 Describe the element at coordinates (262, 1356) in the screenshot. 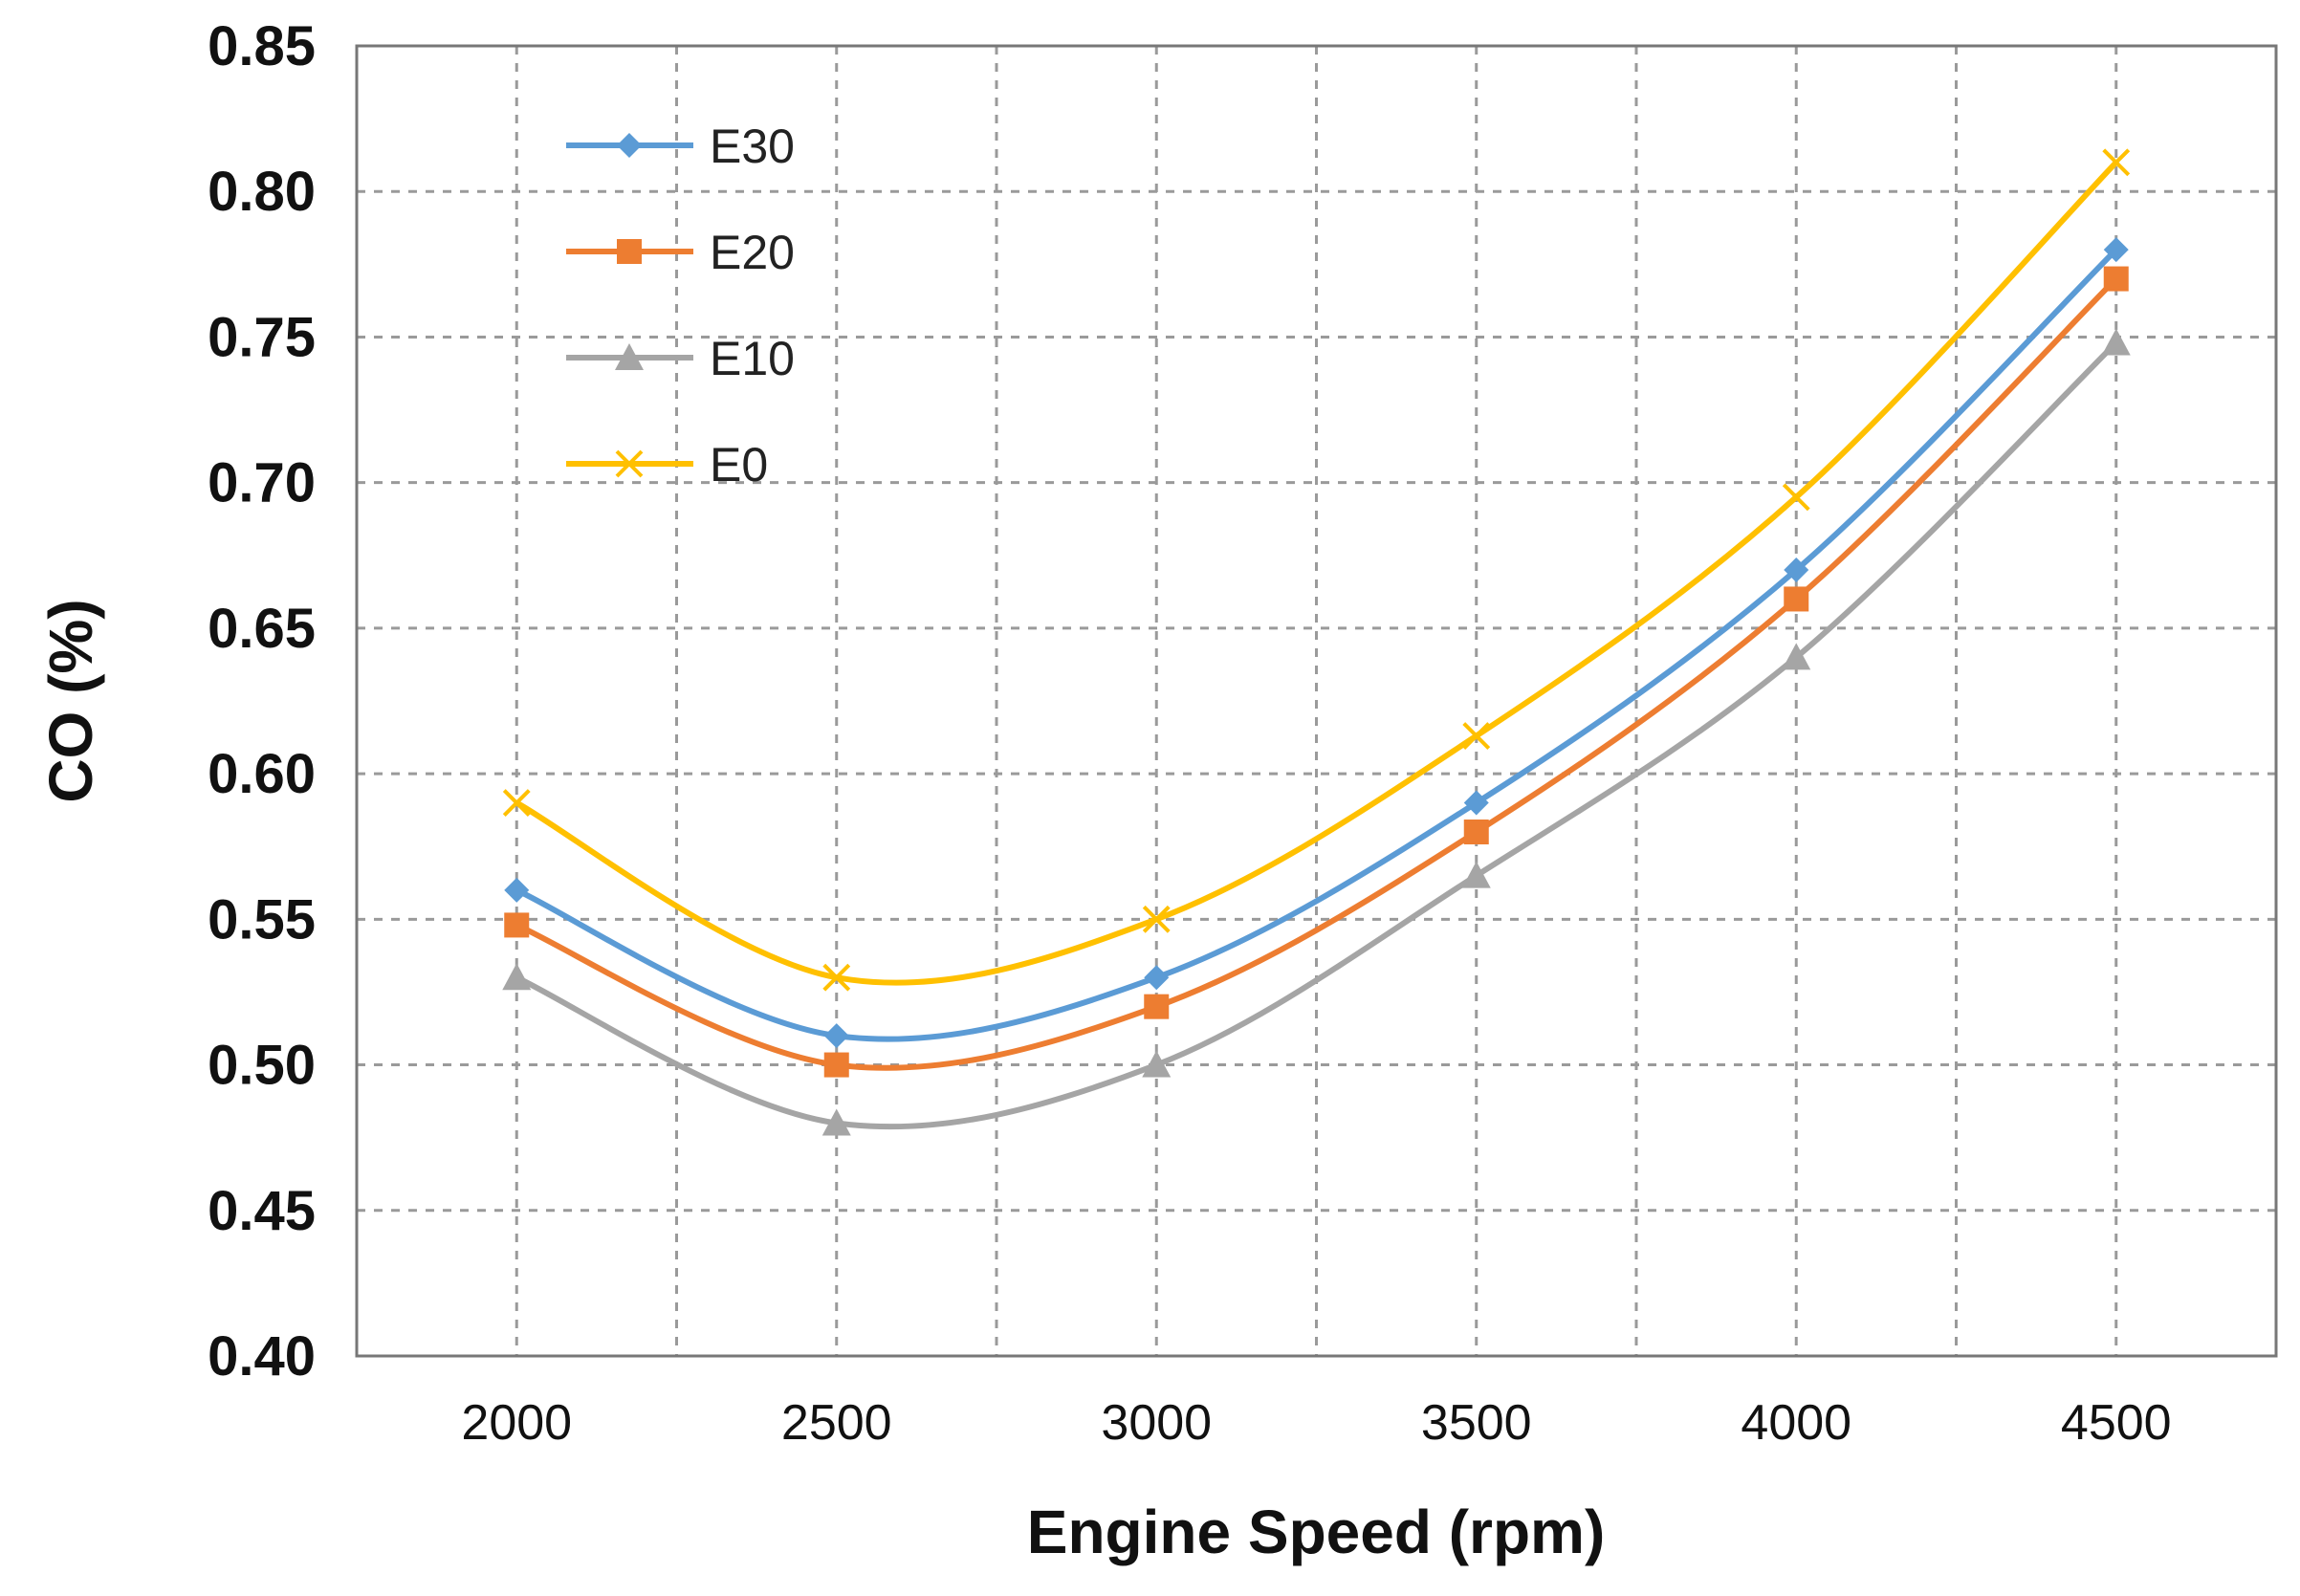

I see `y-tick-label: 0.40` at that location.